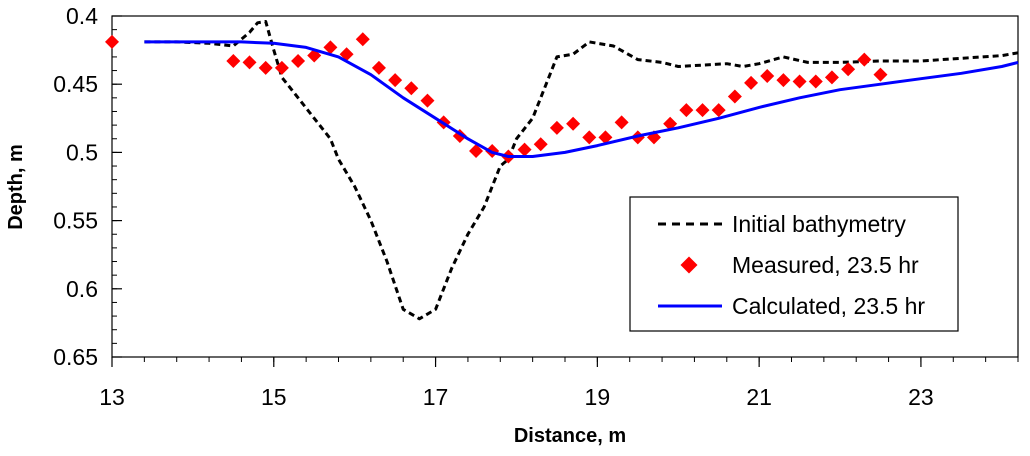  I want to click on legend-swatch-measured, so click(689, 265).